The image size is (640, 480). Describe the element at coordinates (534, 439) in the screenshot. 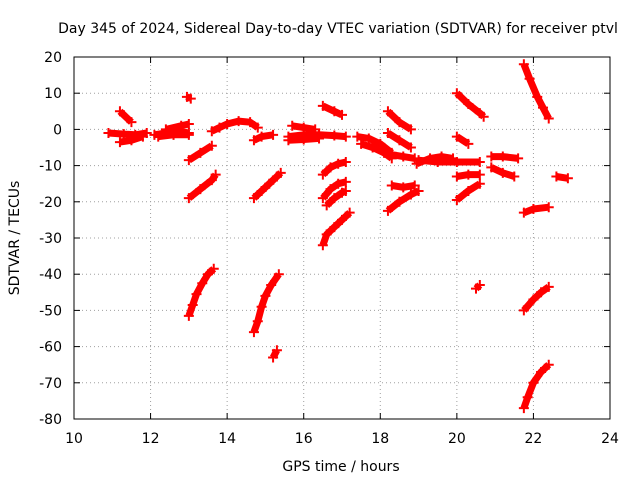

I see `x-tick-label: 22` at that location.